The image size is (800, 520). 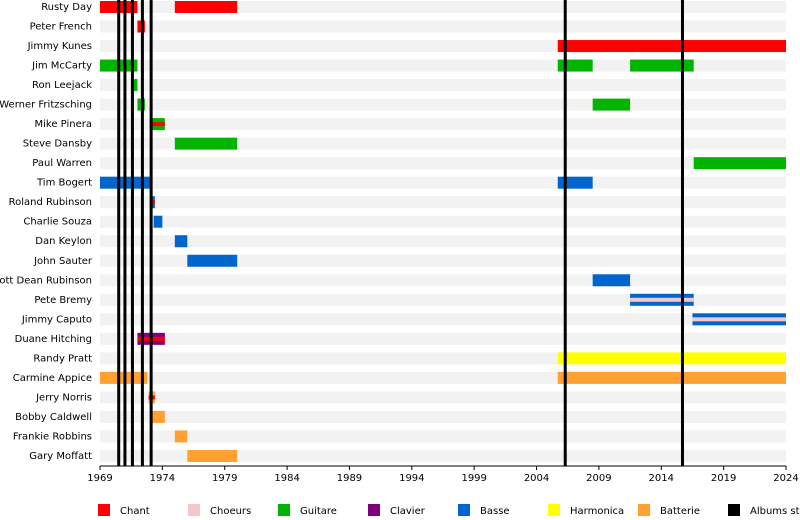 I want to click on x-tick-label: 1989, so click(x=349, y=478).